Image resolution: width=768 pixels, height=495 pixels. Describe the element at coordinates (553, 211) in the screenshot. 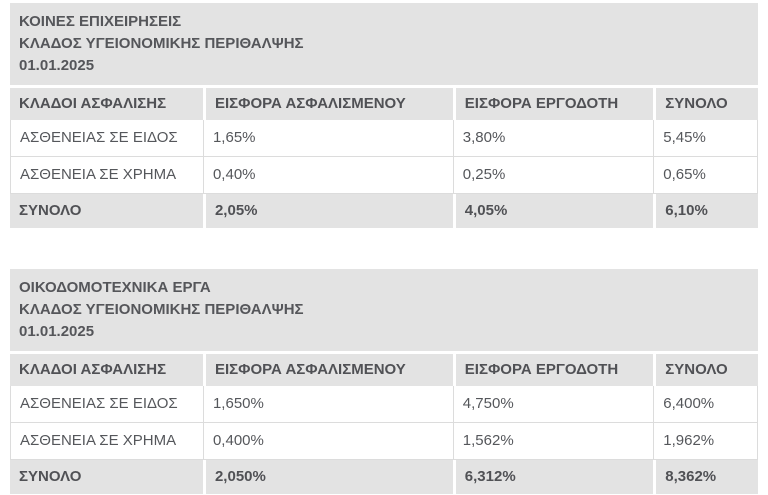

I see `total-employer: 4,05%` at that location.